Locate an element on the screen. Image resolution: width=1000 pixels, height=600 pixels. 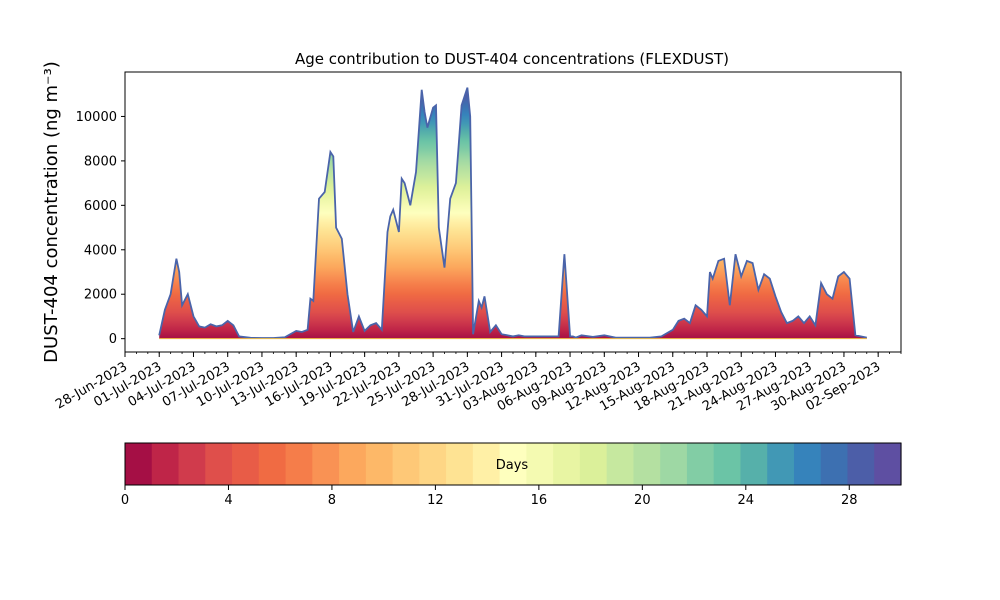
colorbar-label: Days is located at coordinates (512, 465).